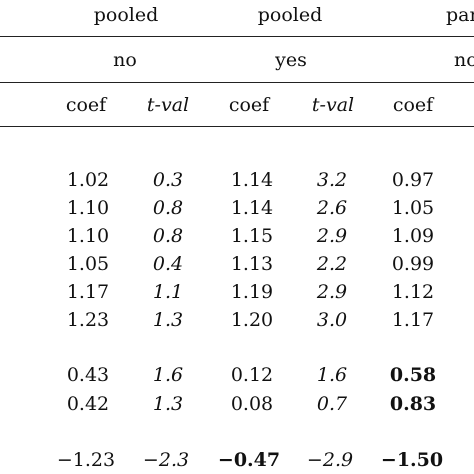  Describe the element at coordinates (332, 404) in the screenshot. I see `cell: 0.7` at that location.